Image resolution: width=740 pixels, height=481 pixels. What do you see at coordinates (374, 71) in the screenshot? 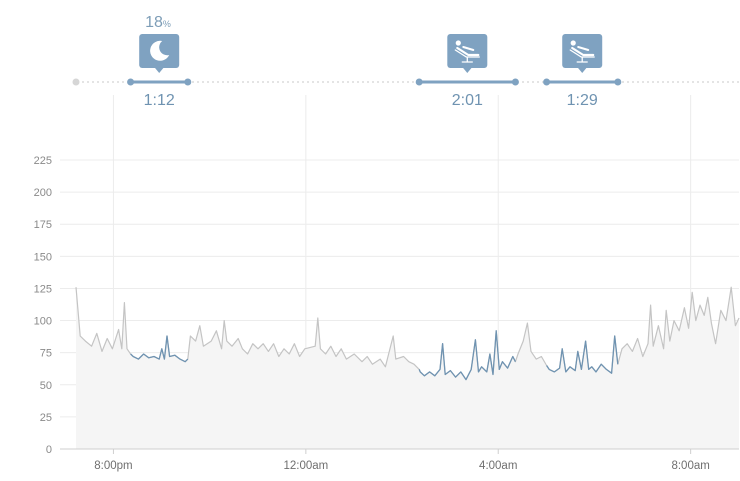
I see `sleep-sessions: 1:12 2:01 1:29` at bounding box center [374, 71].